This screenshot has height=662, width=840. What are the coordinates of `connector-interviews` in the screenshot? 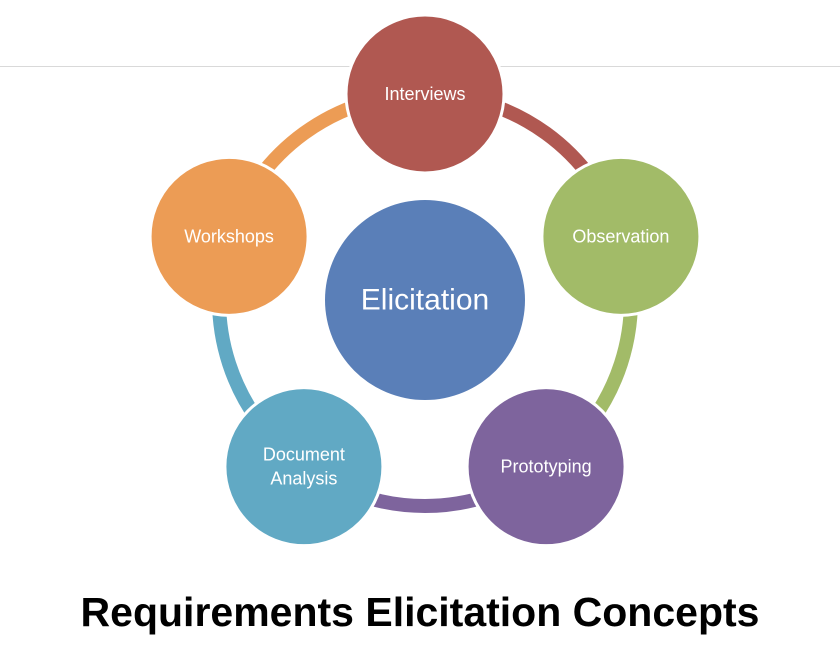 It's located at (542, 140).